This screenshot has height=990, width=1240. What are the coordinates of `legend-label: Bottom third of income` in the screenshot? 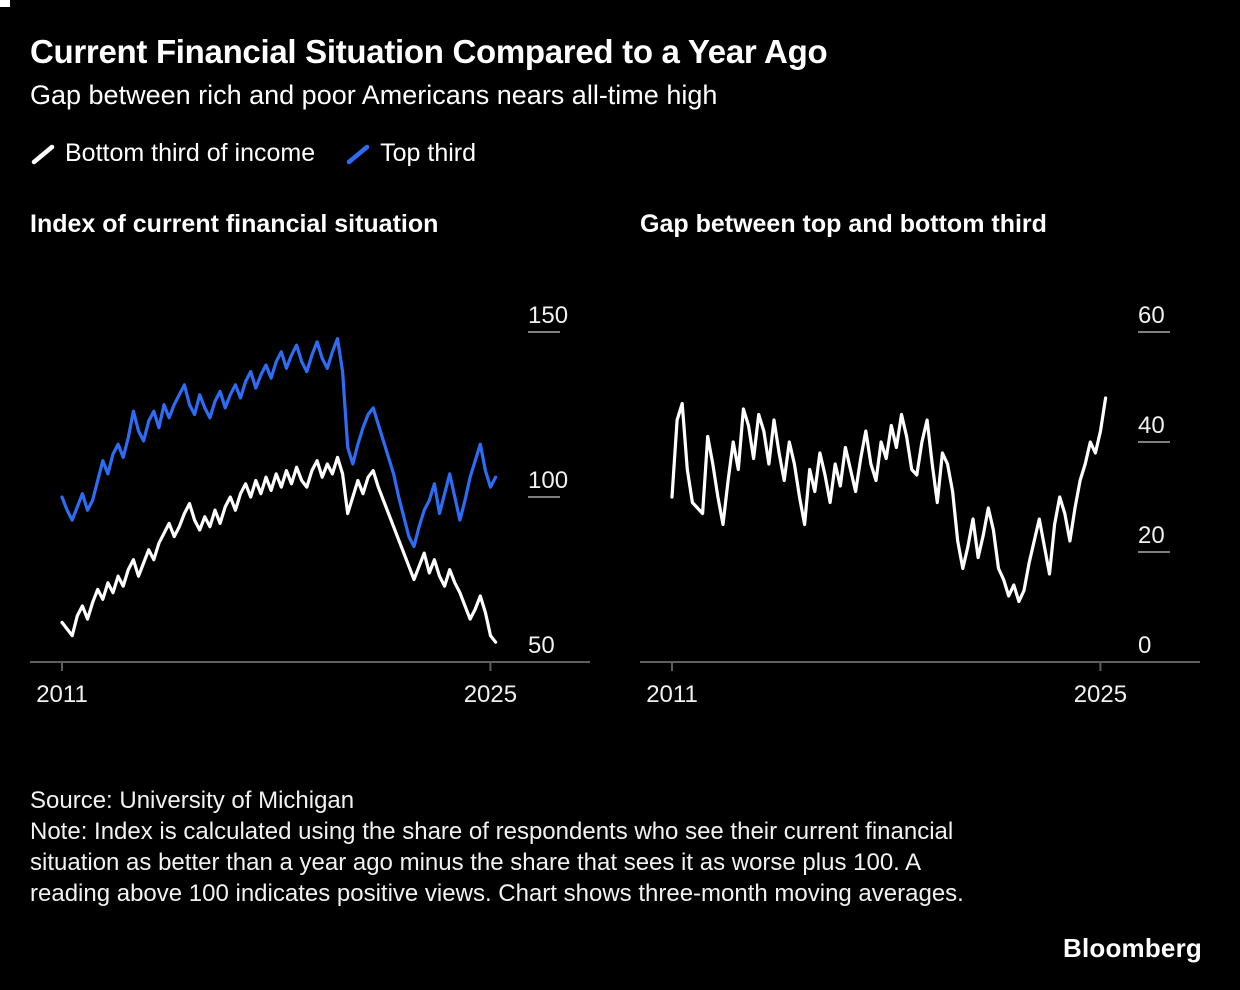 It's located at (190, 153).